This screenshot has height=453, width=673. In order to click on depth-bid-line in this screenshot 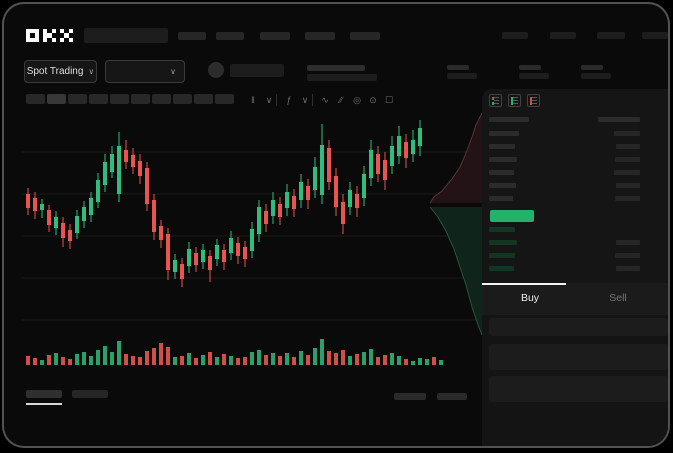, I will do `click(456, 271)`.